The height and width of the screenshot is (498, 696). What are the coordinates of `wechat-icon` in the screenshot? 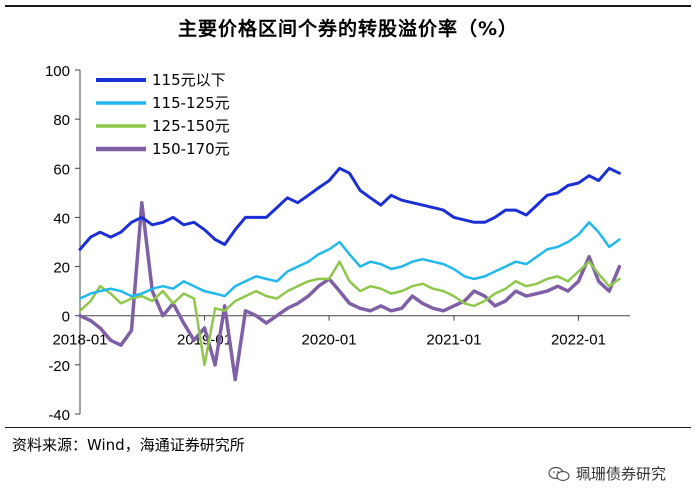 It's located at (559, 473).